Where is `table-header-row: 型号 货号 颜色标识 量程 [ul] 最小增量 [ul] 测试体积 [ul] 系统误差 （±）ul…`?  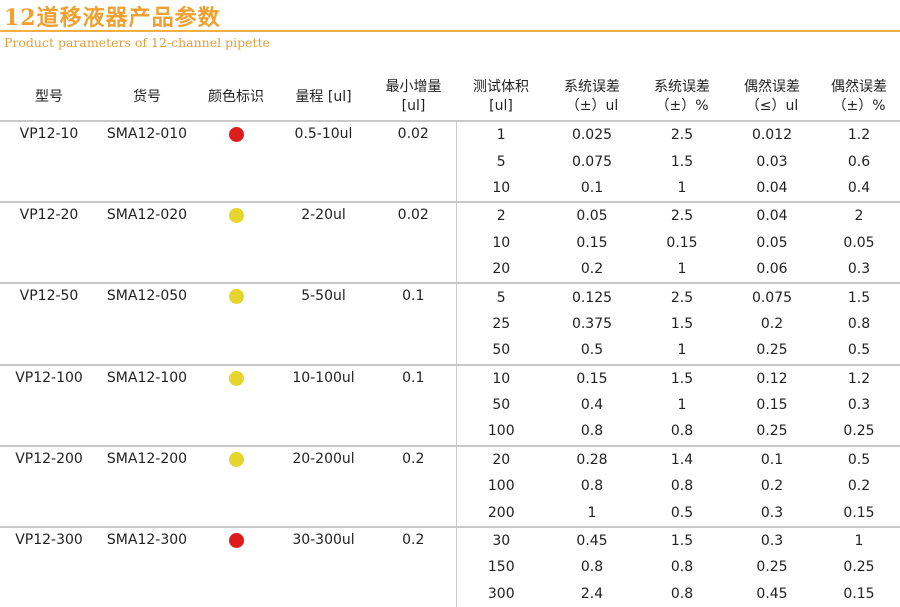 table-header-row: 型号 货号 颜色标识 量程 [ul] 最小增量 [ul] 测试体积 [ul] 系统误差 （±）ul… is located at coordinates (450, 97).